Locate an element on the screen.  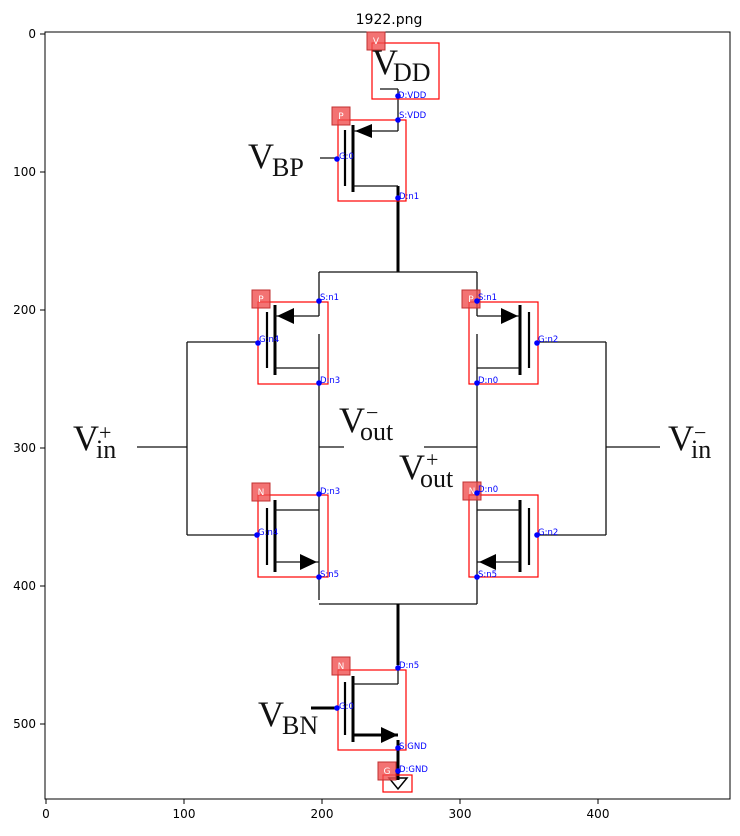
x-tick-label: 400 is located at coordinates (598, 814).